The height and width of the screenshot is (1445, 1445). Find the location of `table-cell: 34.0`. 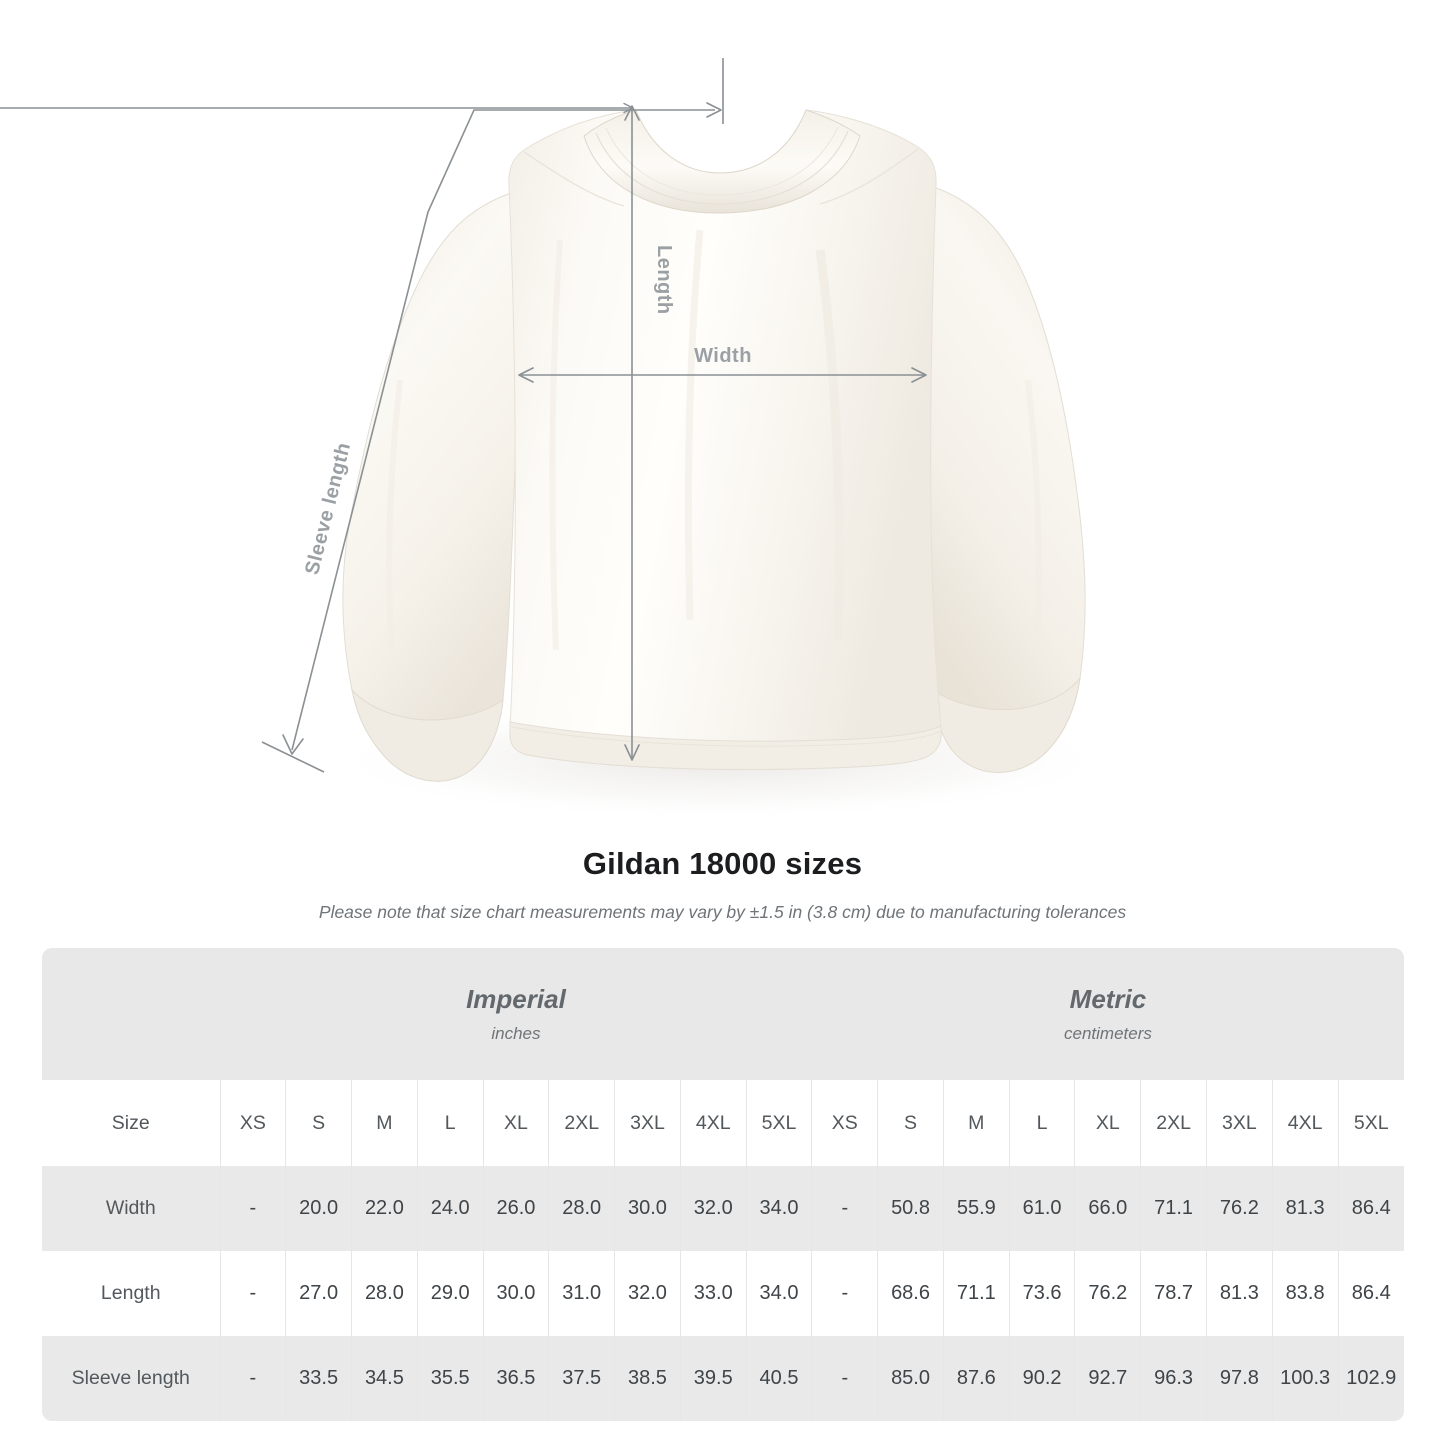

table-cell: 34.0 is located at coordinates (778, 1208).